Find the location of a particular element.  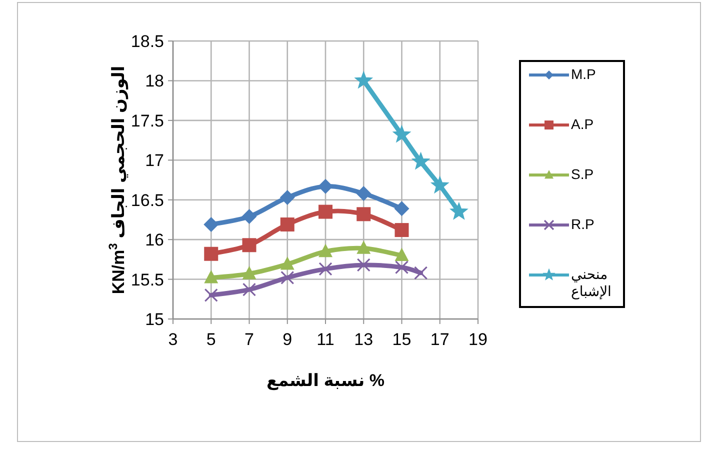

x-tick-label: 19 is located at coordinates (478, 339).